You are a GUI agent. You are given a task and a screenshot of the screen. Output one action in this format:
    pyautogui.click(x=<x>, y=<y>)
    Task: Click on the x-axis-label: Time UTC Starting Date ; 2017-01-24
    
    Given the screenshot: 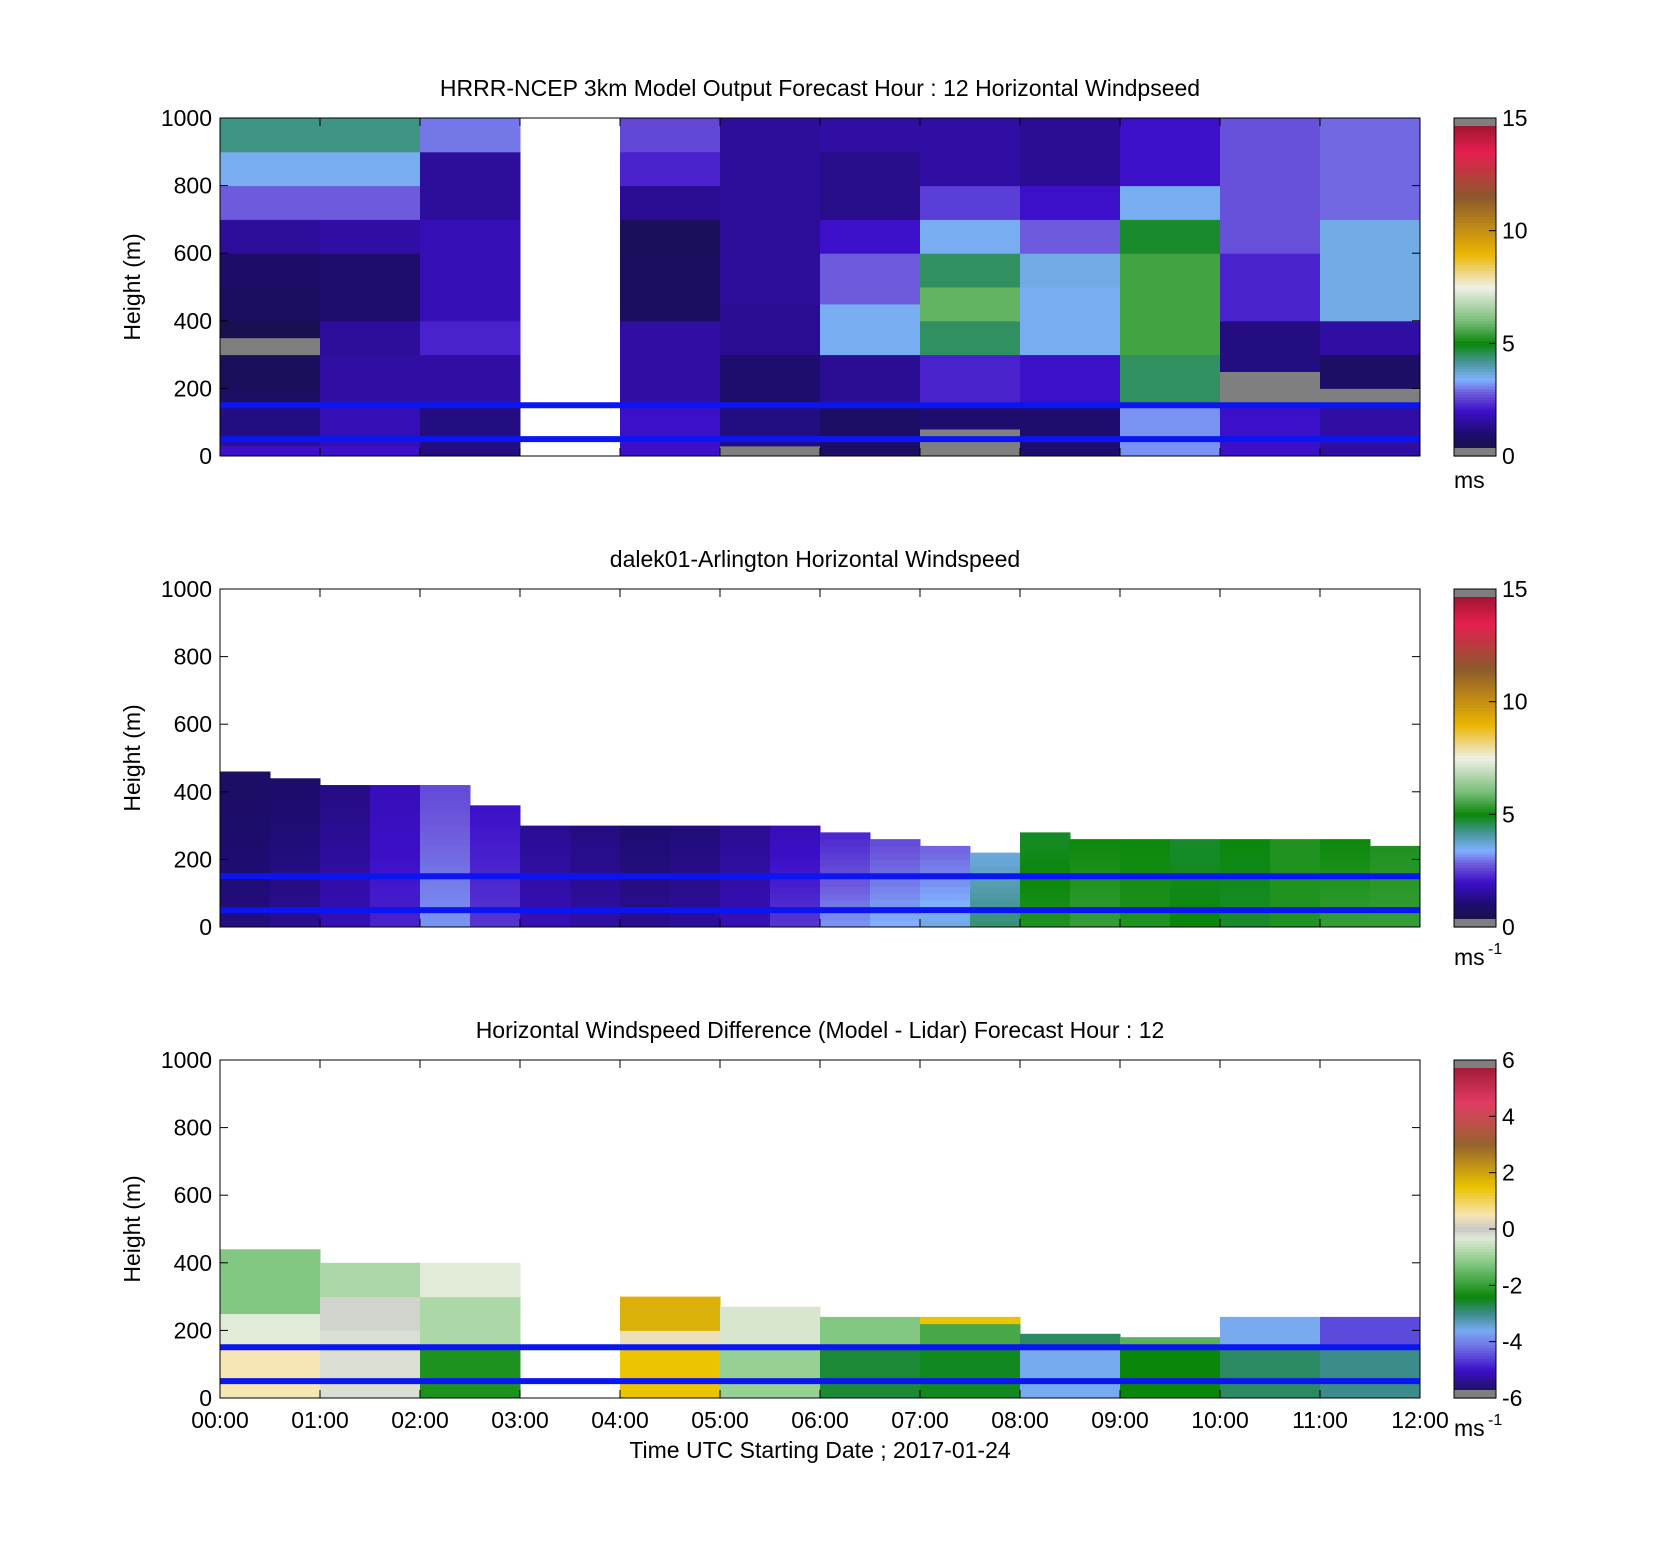 What is the action you would take?
    pyautogui.click(x=820, y=1450)
    